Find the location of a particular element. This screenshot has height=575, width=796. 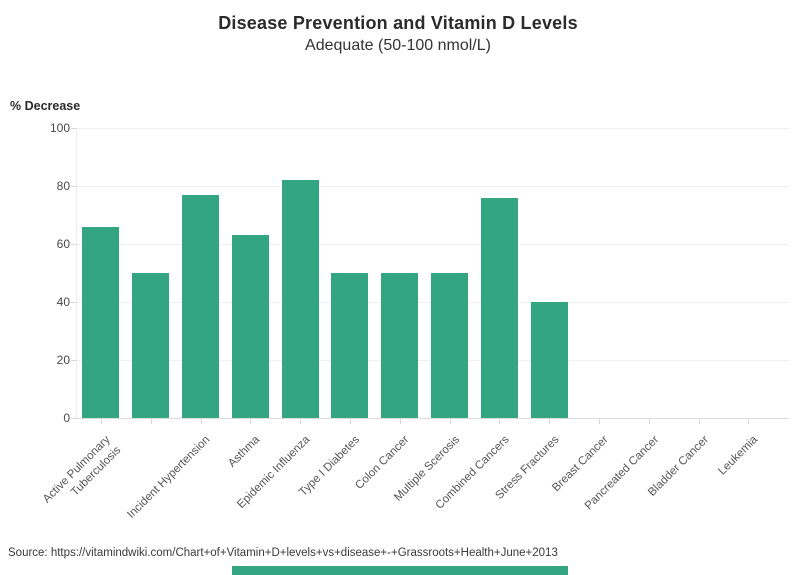

y-axis-title: % Decrease is located at coordinates (45, 106).